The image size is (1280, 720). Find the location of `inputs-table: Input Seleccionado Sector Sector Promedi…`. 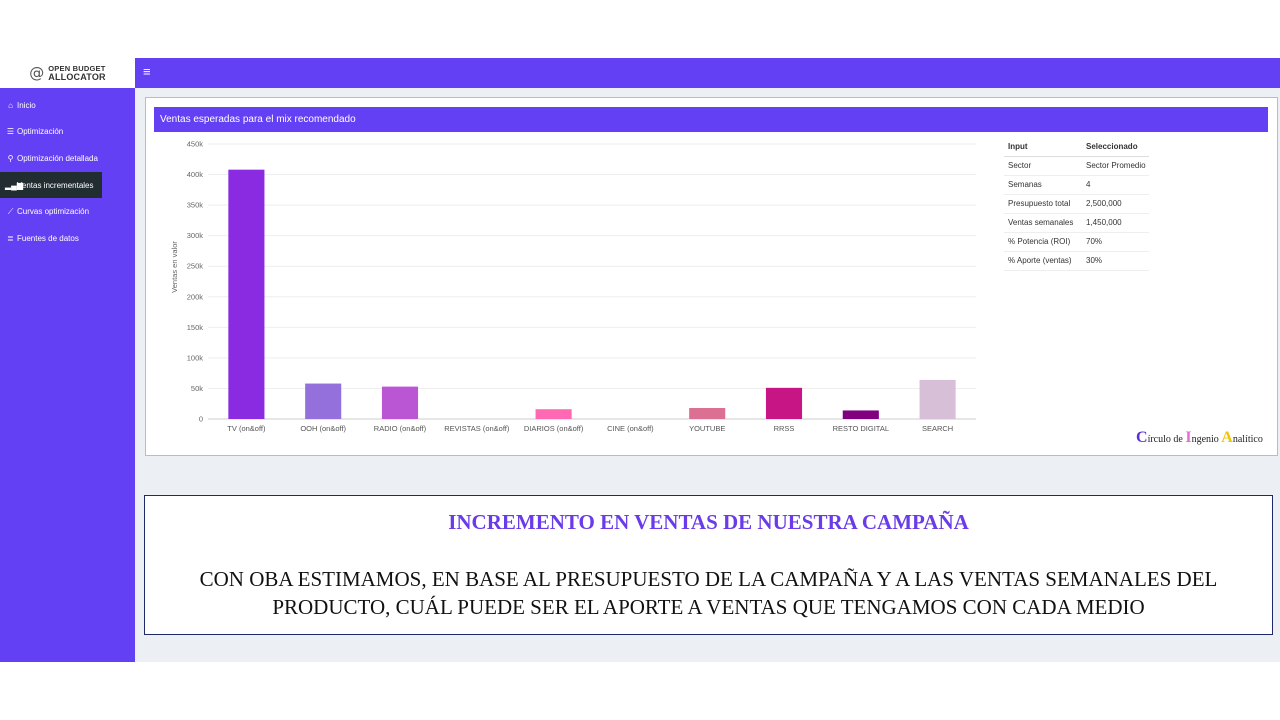

inputs-table: Input Seleccionado Sector Sector Promedi… is located at coordinates (1076, 204).